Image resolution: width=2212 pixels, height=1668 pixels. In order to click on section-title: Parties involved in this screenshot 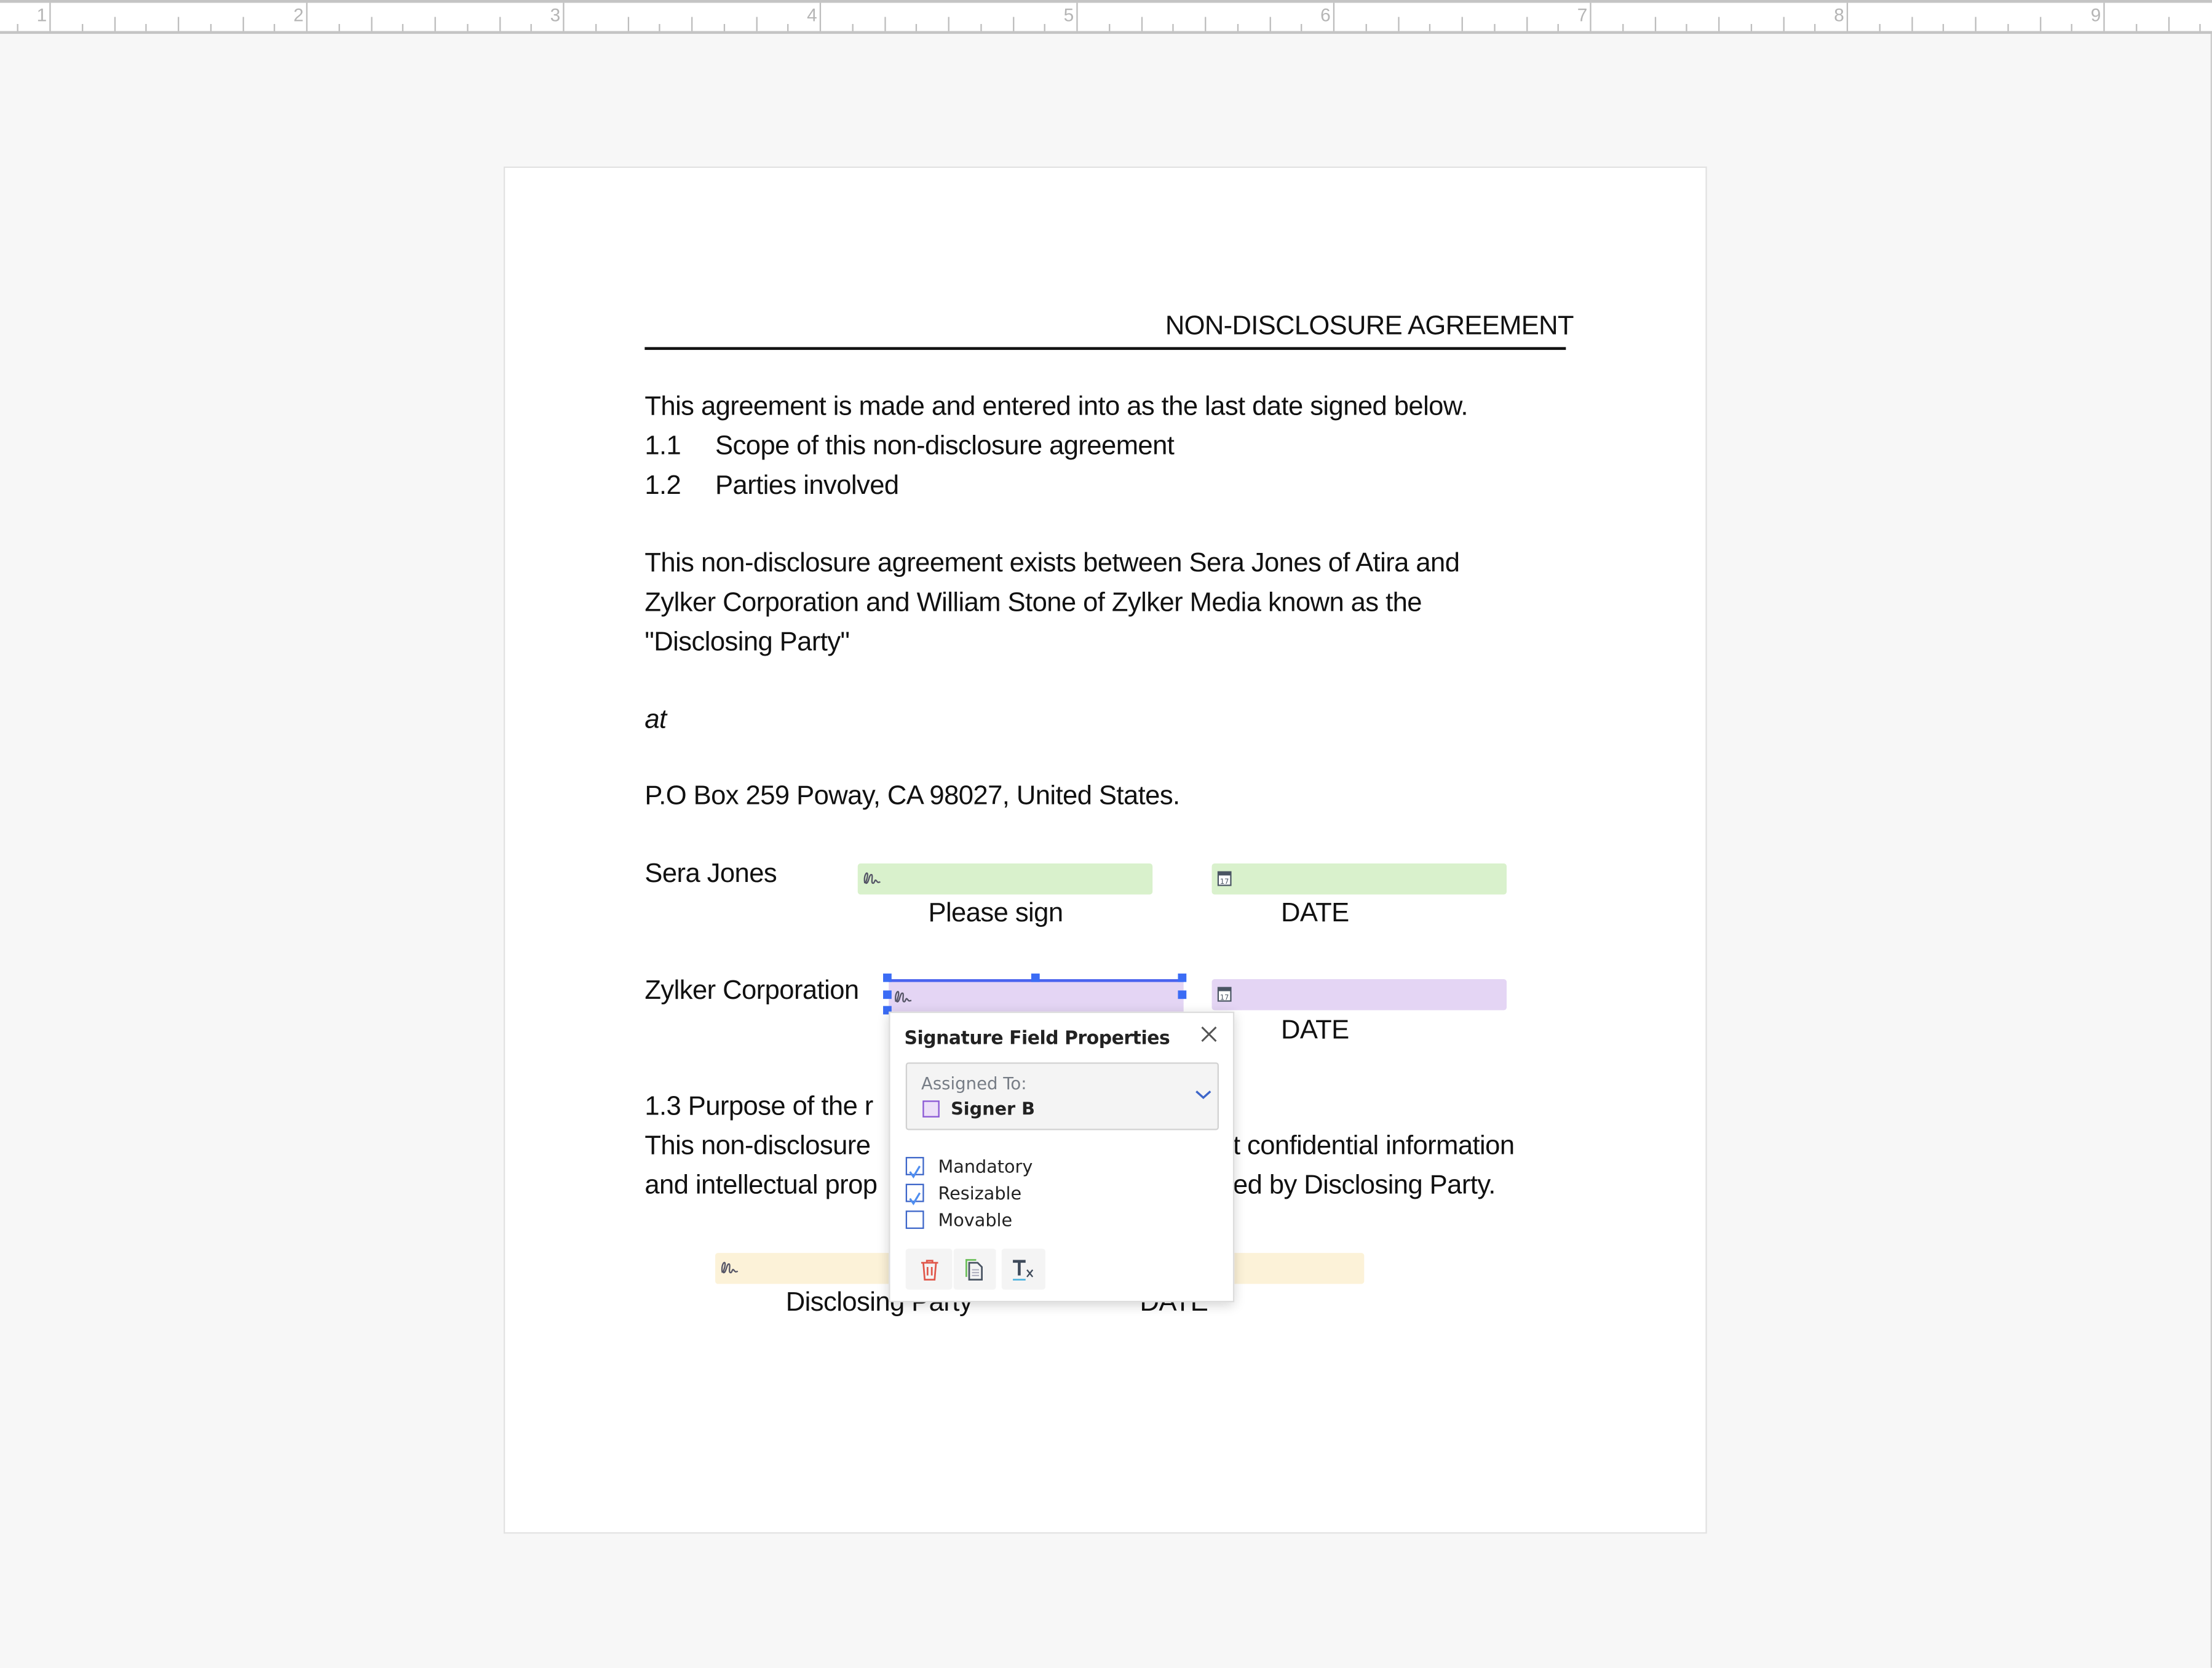, I will do `click(807, 486)`.